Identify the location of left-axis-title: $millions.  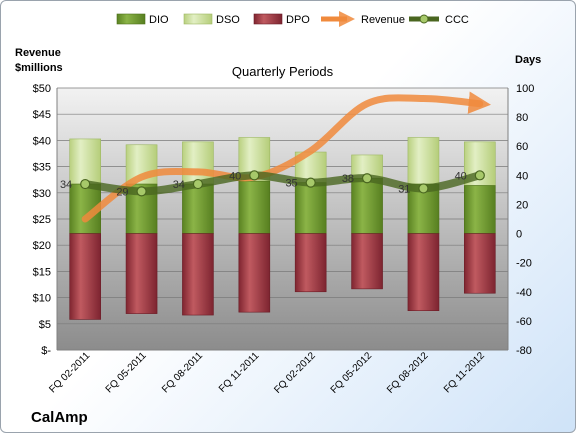
(39, 68).